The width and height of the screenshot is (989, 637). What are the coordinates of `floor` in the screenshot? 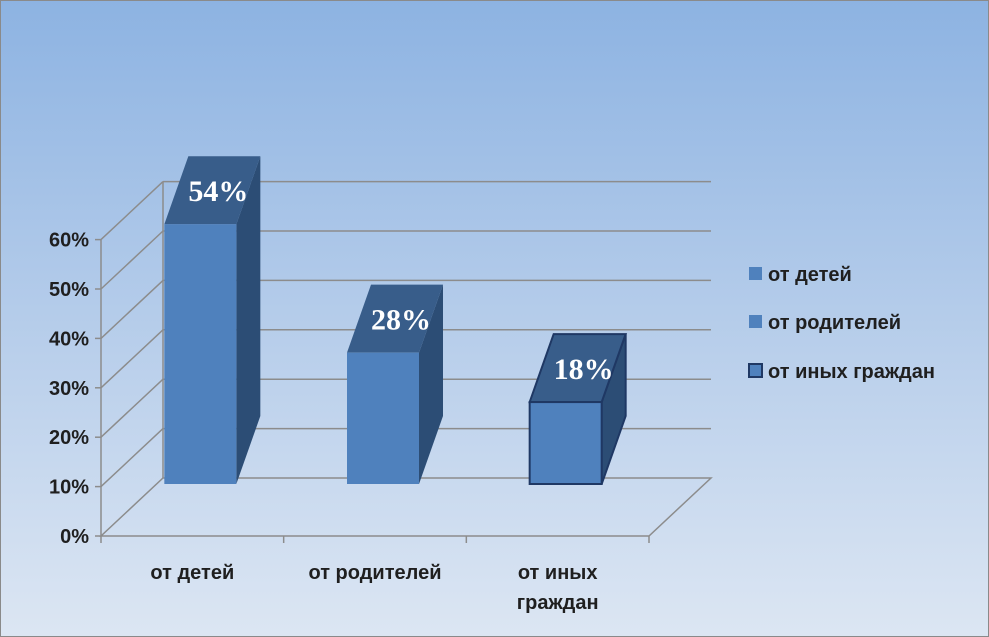 It's located at (406, 507).